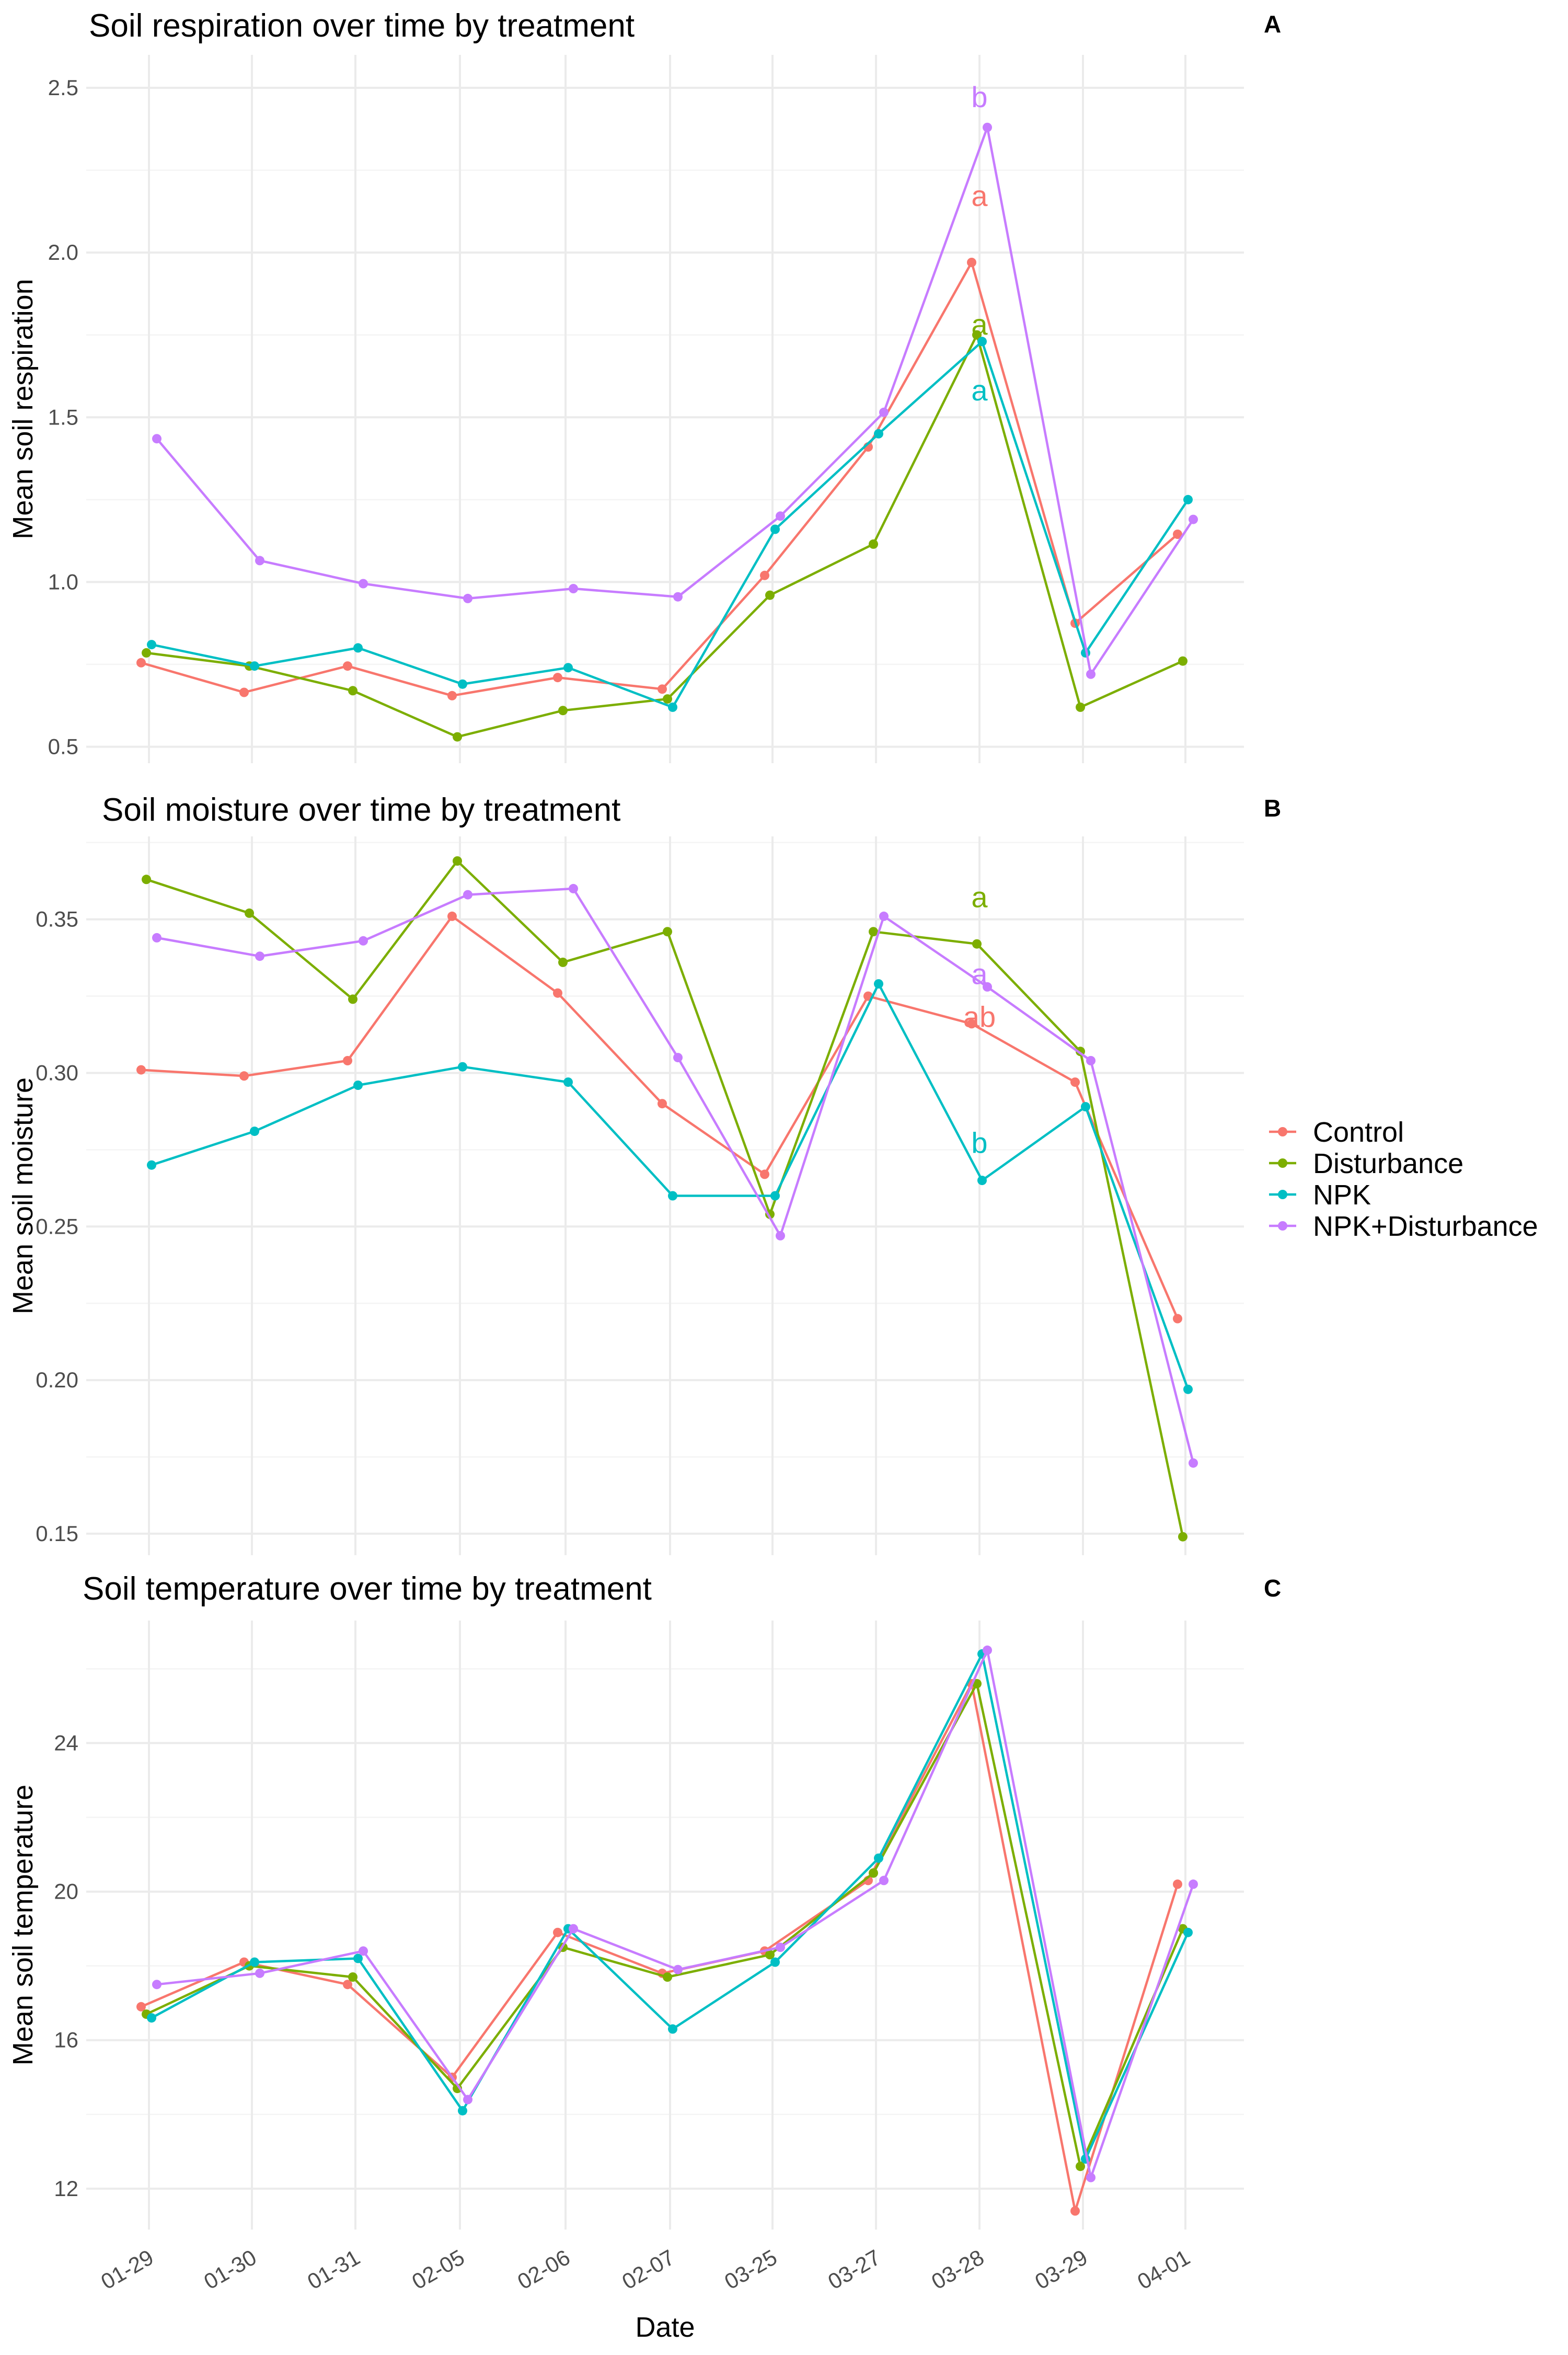 This screenshot has width=1568, height=2355. What do you see at coordinates (63, 417) in the screenshot?
I see `y-tick-label: 1.5` at bounding box center [63, 417].